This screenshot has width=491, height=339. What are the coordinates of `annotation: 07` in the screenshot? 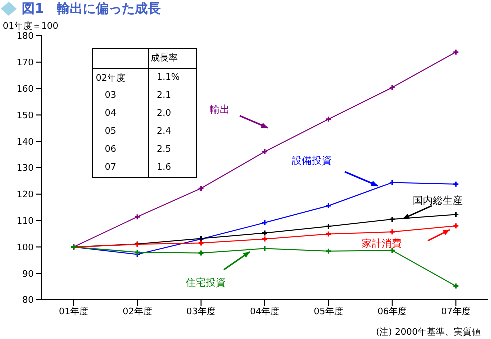 It's located at (120, 168).